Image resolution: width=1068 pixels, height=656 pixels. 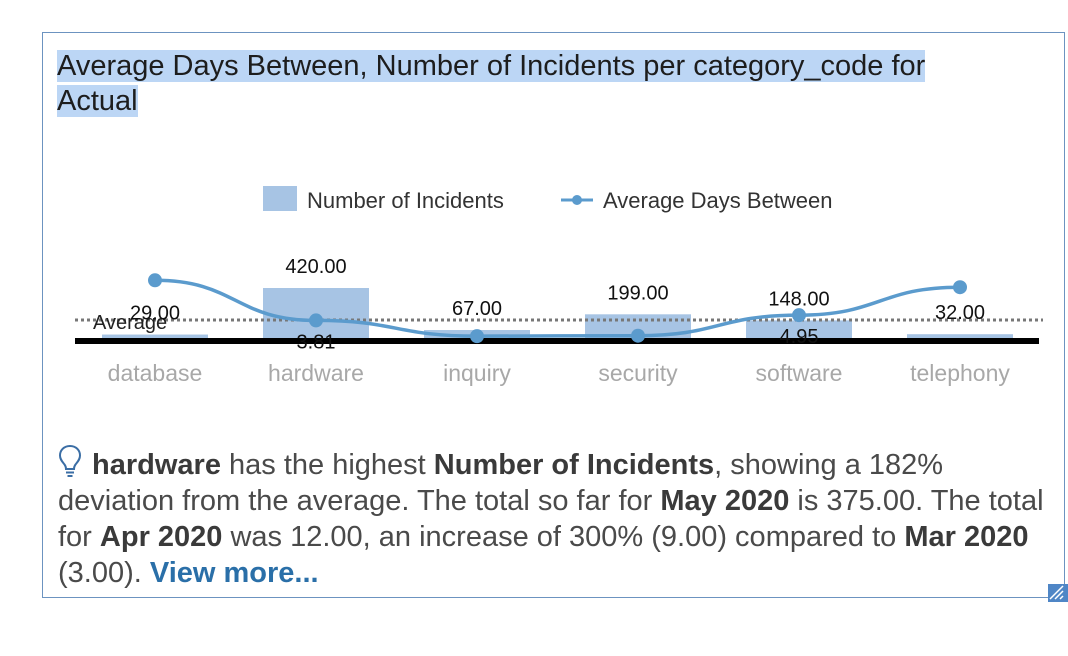 I want to click on category-label-software: software, so click(x=799, y=373).